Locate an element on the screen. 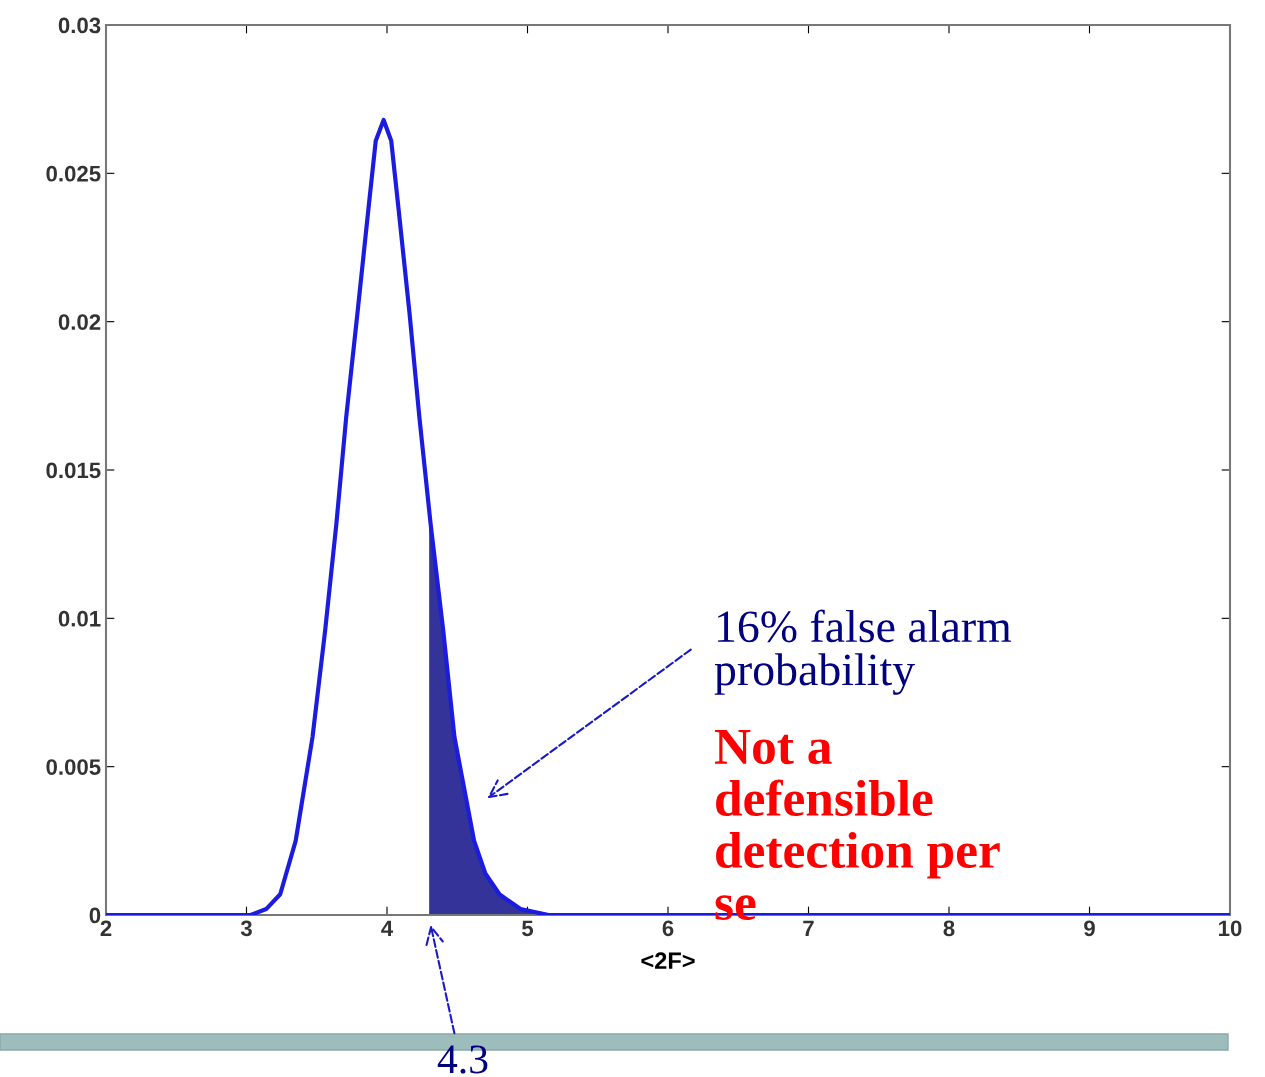  x-axis-title: <2F> is located at coordinates (668, 960).